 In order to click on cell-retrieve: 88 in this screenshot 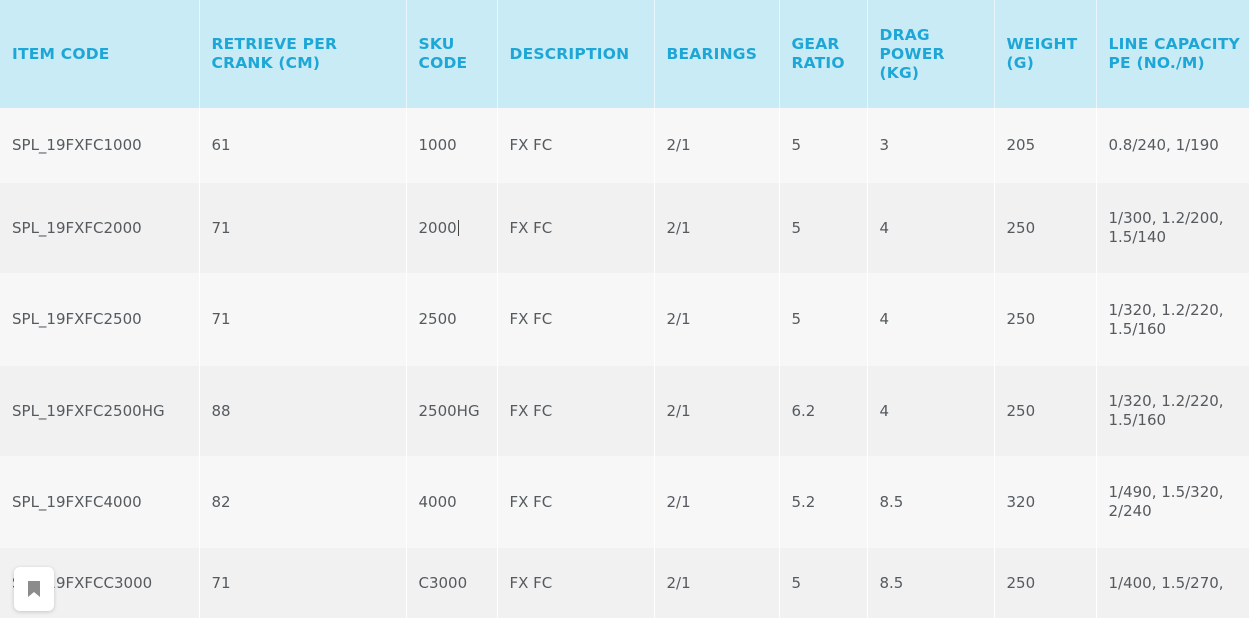, I will do `click(303, 411)`.